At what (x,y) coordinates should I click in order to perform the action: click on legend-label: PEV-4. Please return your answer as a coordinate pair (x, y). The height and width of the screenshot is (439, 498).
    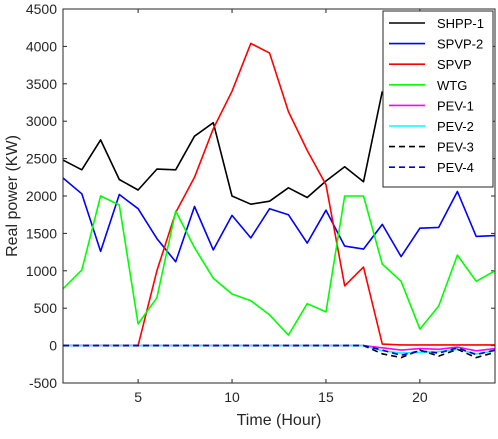
    Looking at the image, I should click on (455, 167).